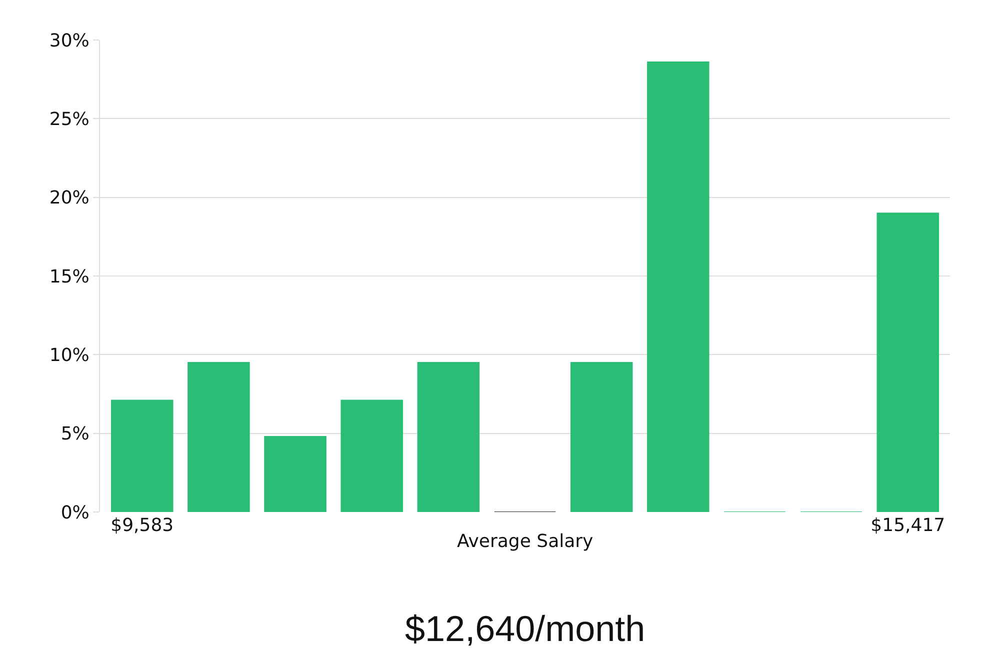 Image resolution: width=1000 pixels, height=660 pixels. What do you see at coordinates (525, 628) in the screenshot?
I see `text: $12,640/month` at bounding box center [525, 628].